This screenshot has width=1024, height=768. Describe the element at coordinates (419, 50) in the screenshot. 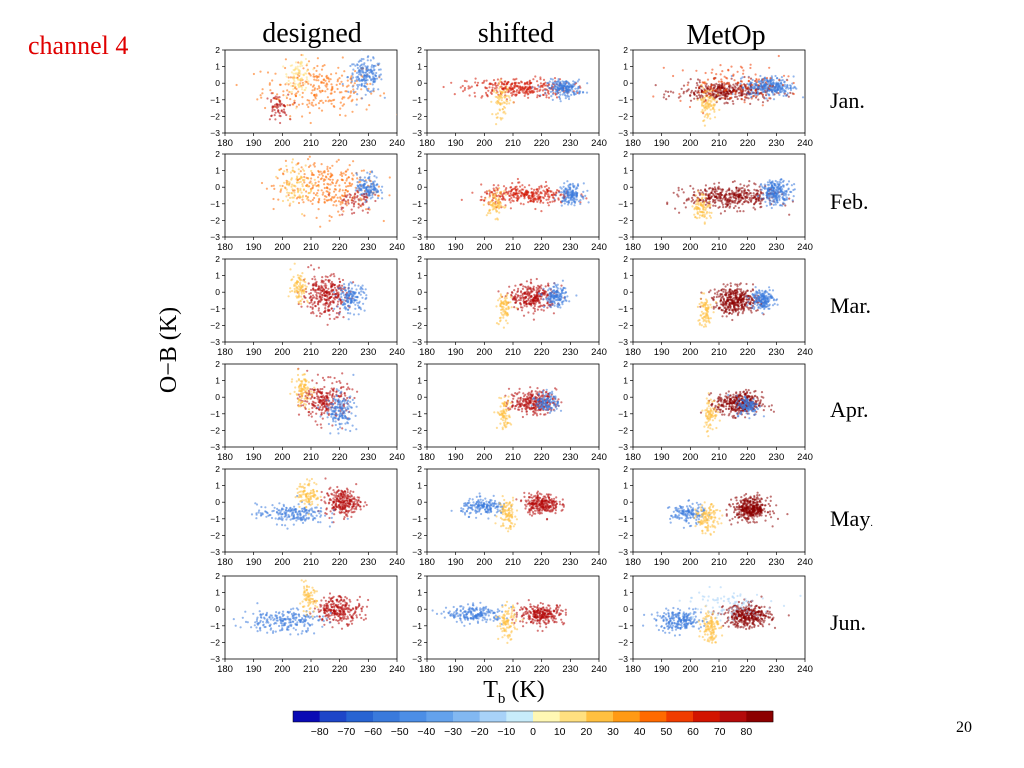

I see `y-tick-label: 2` at that location.